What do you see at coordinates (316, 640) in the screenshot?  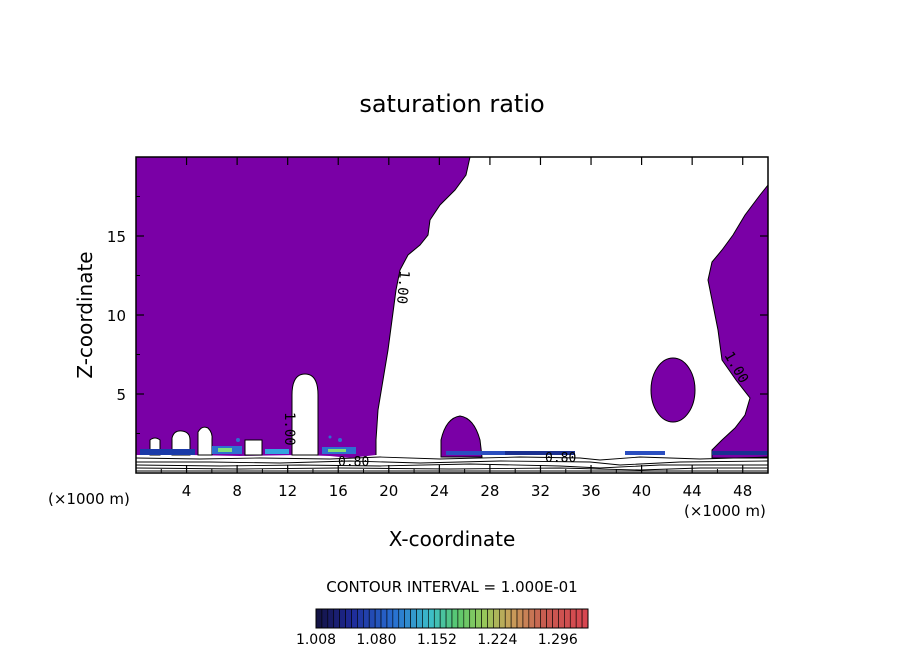 I see `colorbar-label: 1.008` at bounding box center [316, 640].